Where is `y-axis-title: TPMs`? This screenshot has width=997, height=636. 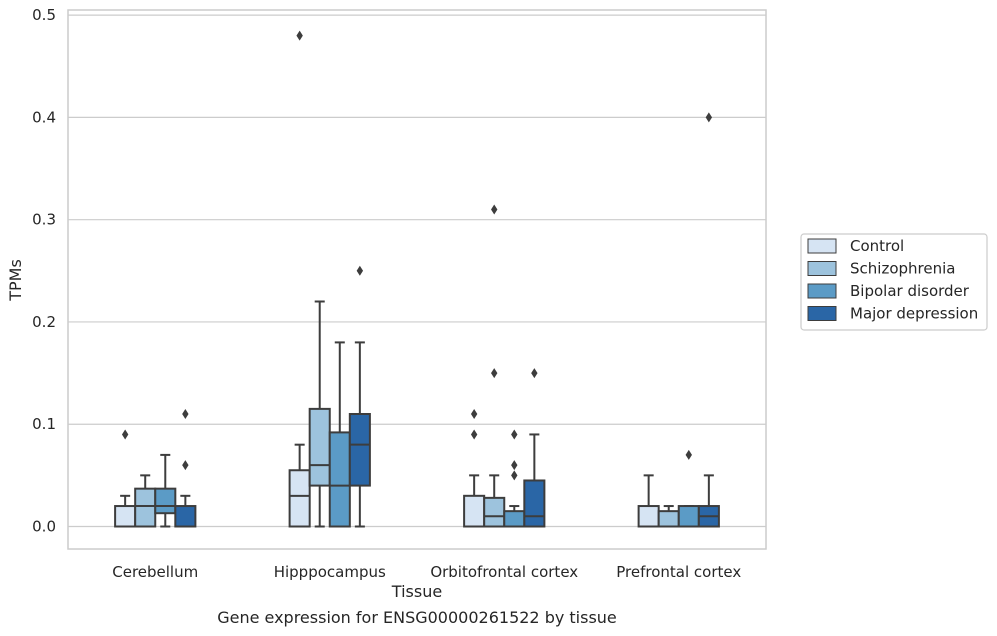 y-axis-title: TPMs is located at coordinates (15, 280).